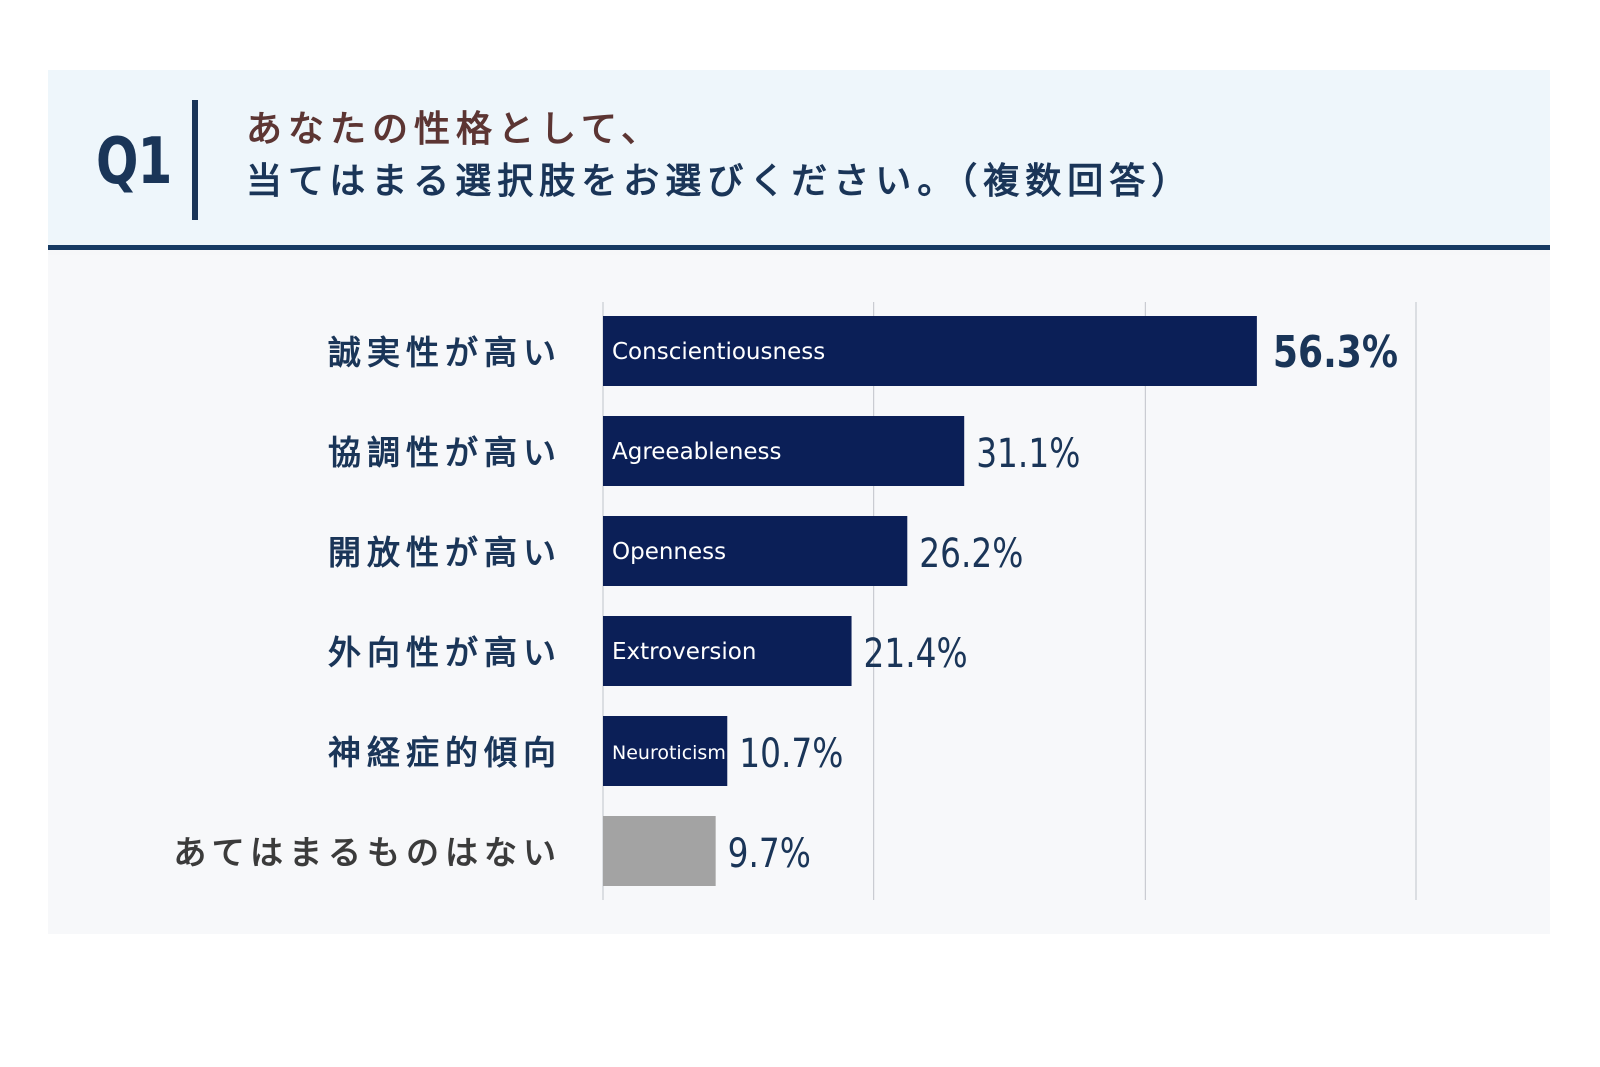 The height and width of the screenshot is (1067, 1600). I want to click on bar-inner-label: Extroversion, so click(684, 652).